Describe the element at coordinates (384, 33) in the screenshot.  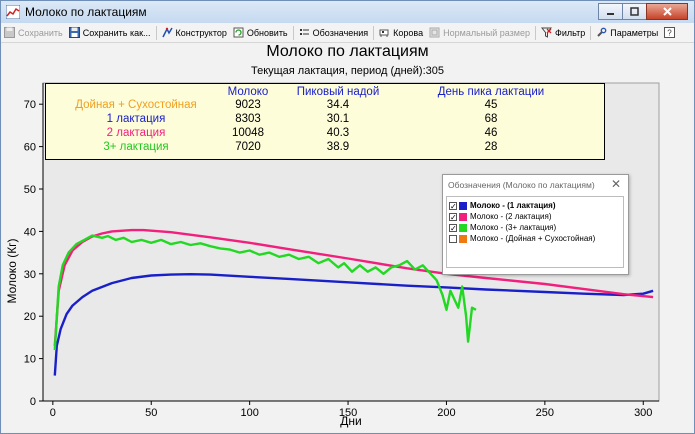
I see `cow-icon` at that location.